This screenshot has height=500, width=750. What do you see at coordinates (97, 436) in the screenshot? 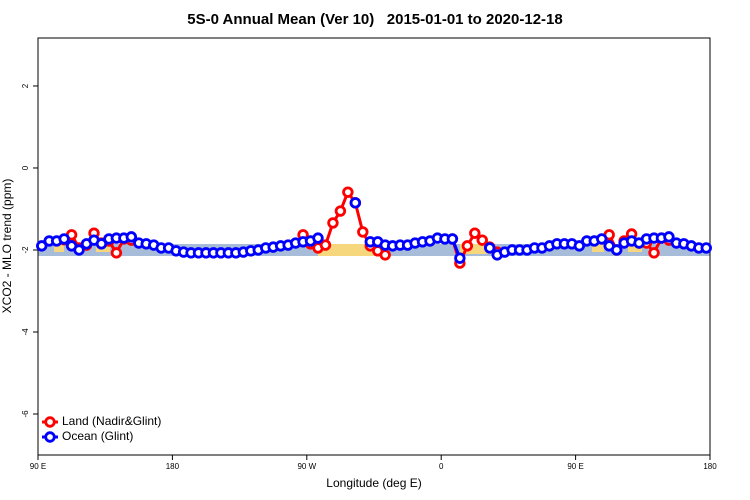
I see `legend-label: Ocean (Glint)` at bounding box center [97, 436].